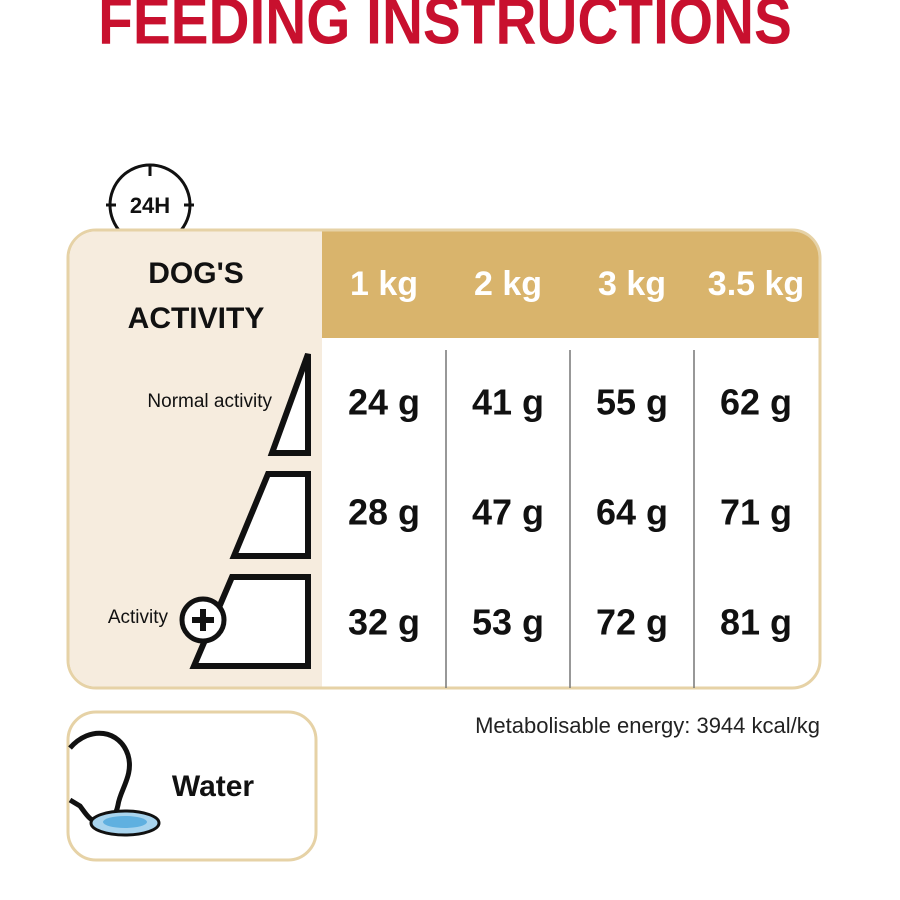  What do you see at coordinates (647, 725) in the screenshot?
I see `energy-note: Metabolisable energy: 3944 kcal/kg` at bounding box center [647, 725].